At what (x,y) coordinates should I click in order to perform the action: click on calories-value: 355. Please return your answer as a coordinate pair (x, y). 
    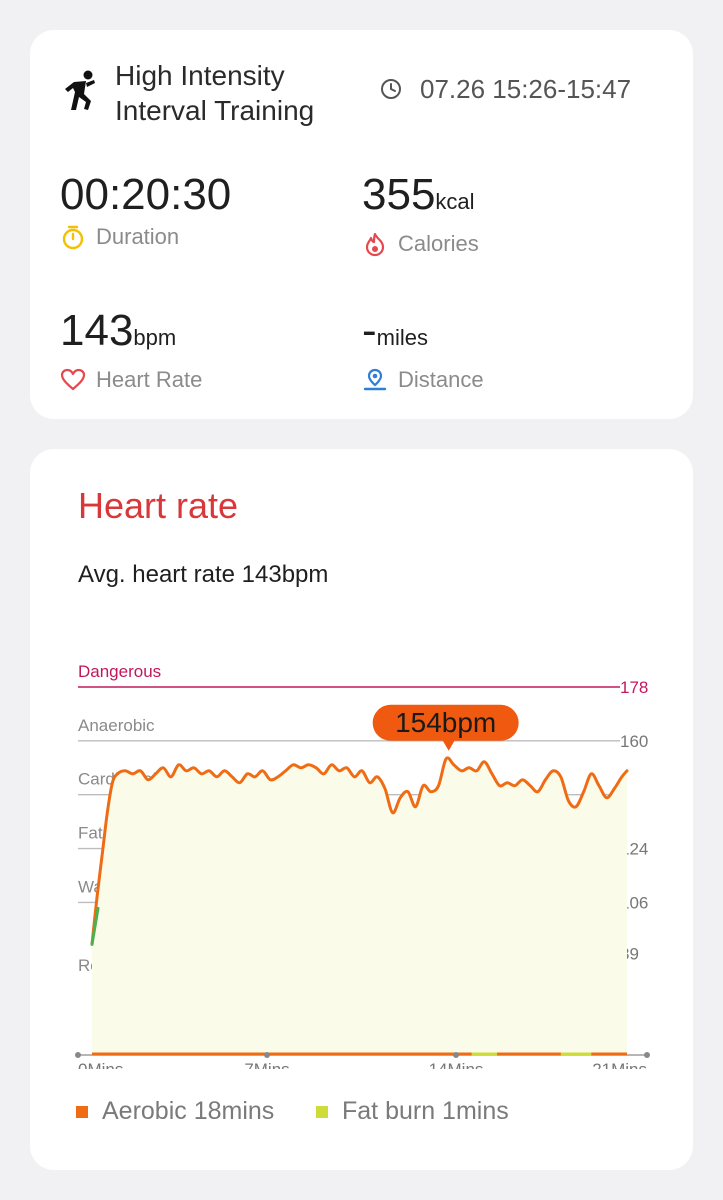
    Looking at the image, I should click on (399, 194).